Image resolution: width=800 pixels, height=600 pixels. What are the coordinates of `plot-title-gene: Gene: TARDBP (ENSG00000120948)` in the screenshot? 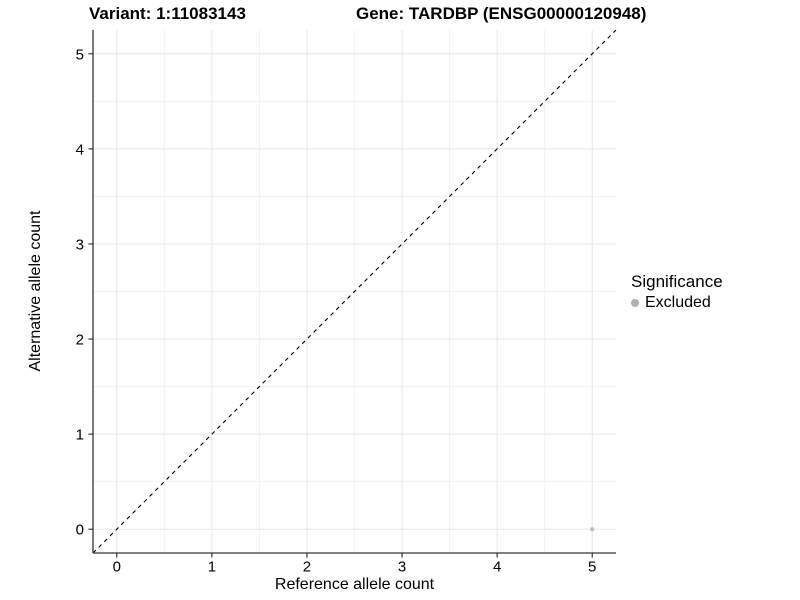 It's located at (501, 13).